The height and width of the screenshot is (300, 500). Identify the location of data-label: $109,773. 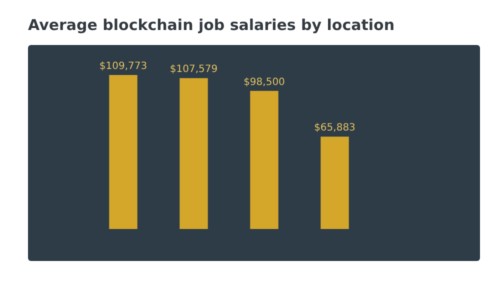
(123, 66).